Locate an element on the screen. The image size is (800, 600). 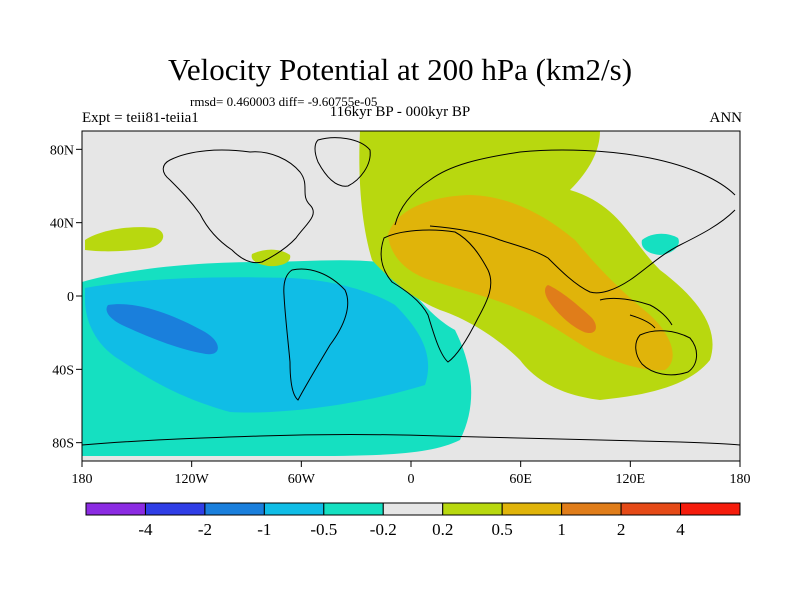
plot-title: Velocity Potential at 200 hPa (km2/s) is located at coordinates (400, 69).